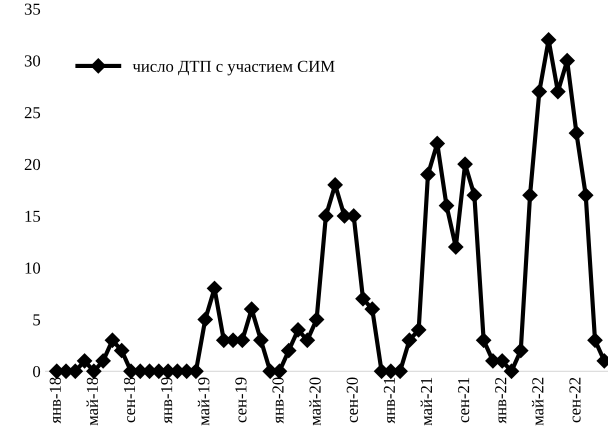 The image size is (608, 442). Describe the element at coordinates (278, 400) in the screenshot. I see `x-tick-label: янв-20` at that location.